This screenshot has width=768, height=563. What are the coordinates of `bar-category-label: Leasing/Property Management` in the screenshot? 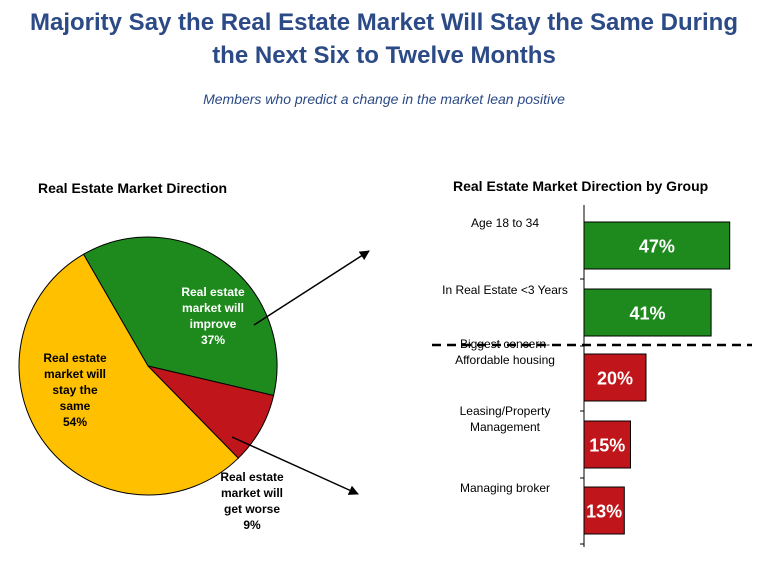 It's located at (505, 419).